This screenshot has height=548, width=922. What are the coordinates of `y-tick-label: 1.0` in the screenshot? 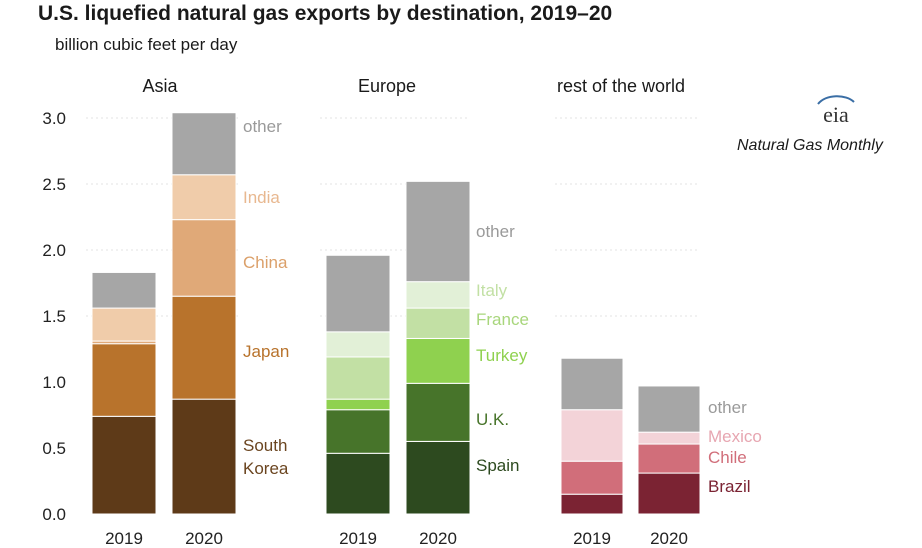 It's located at (54, 382).